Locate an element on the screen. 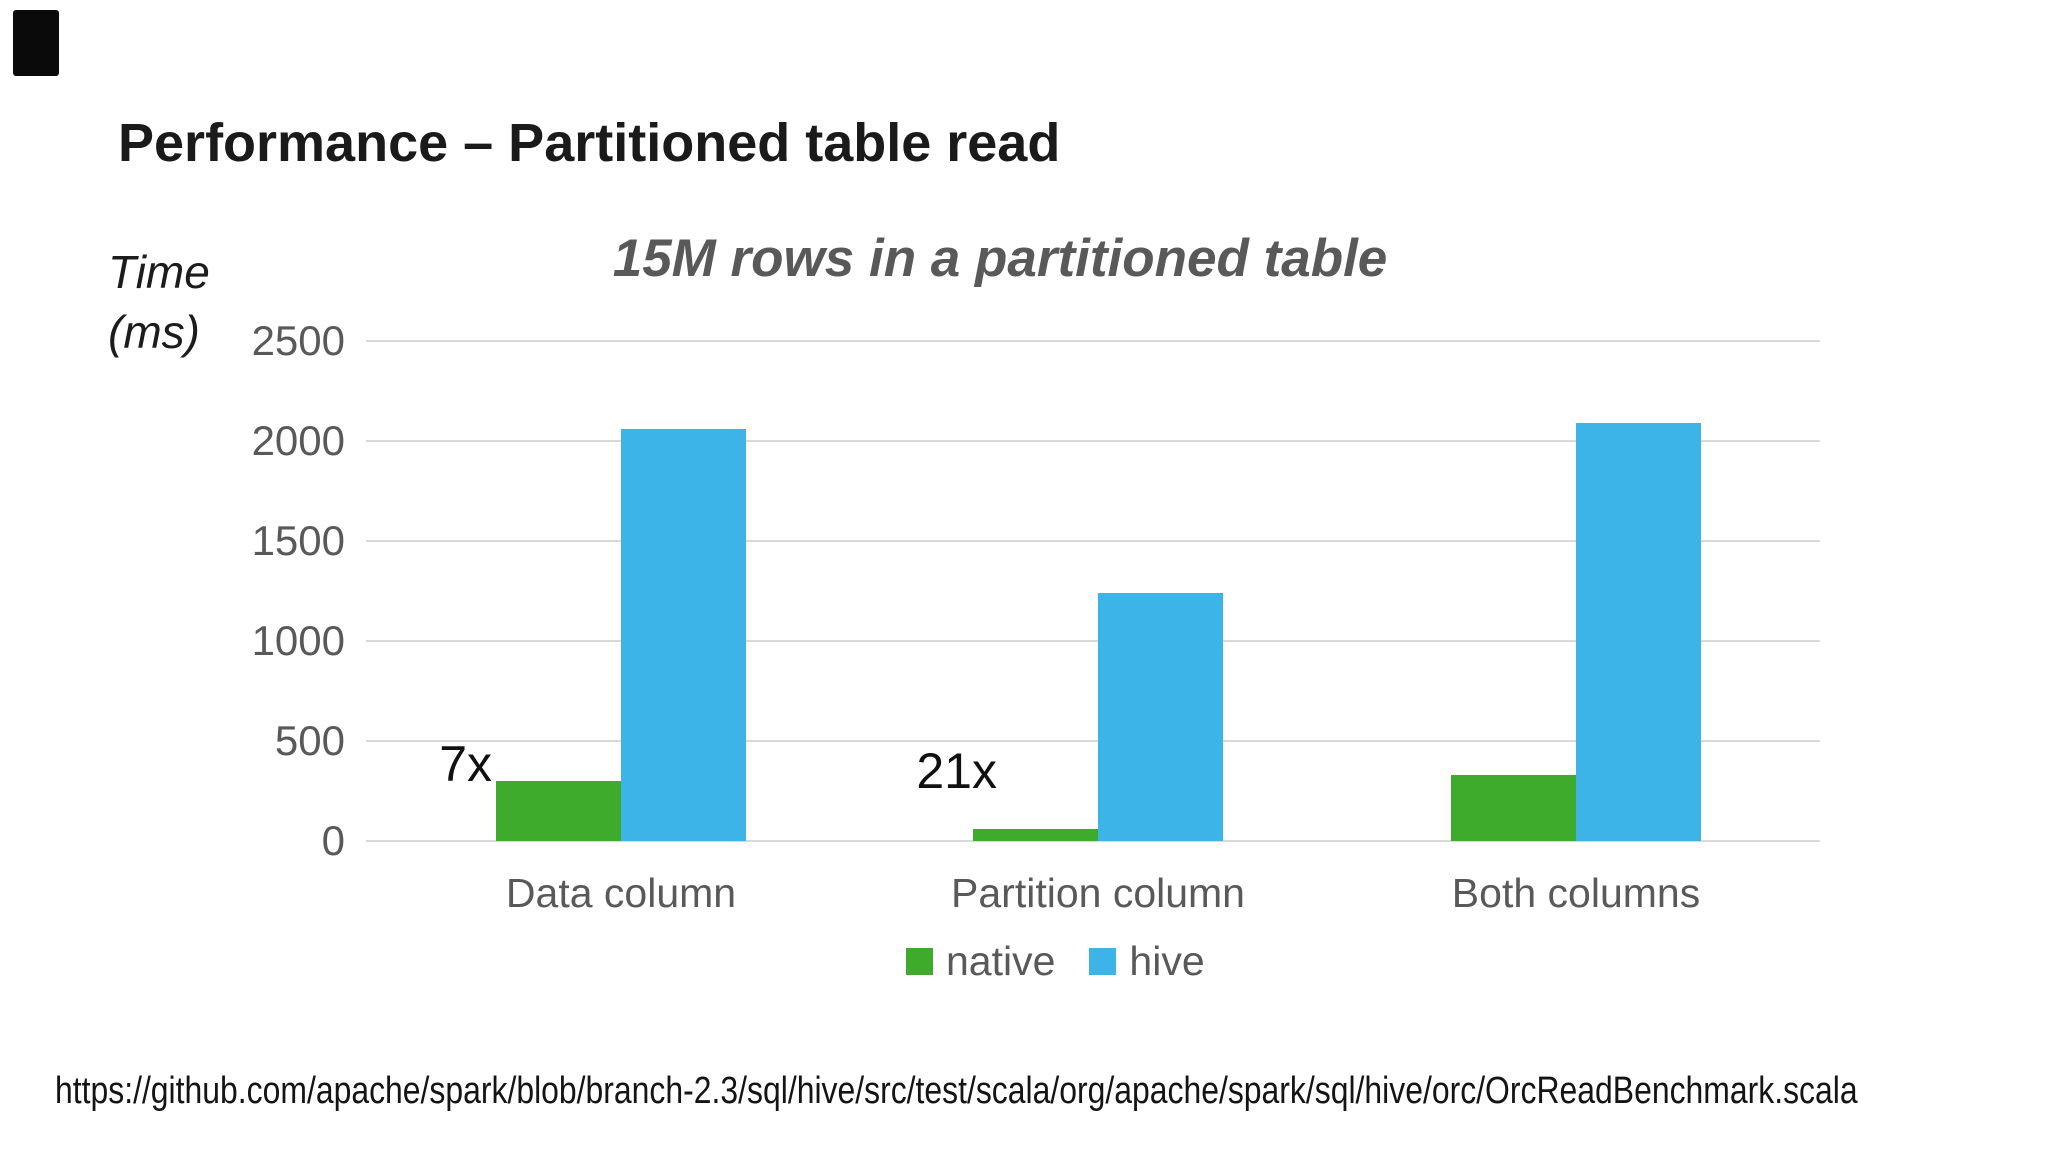 This screenshot has height=1152, width=2048. chart-legend: native hive is located at coordinates (1055, 961).